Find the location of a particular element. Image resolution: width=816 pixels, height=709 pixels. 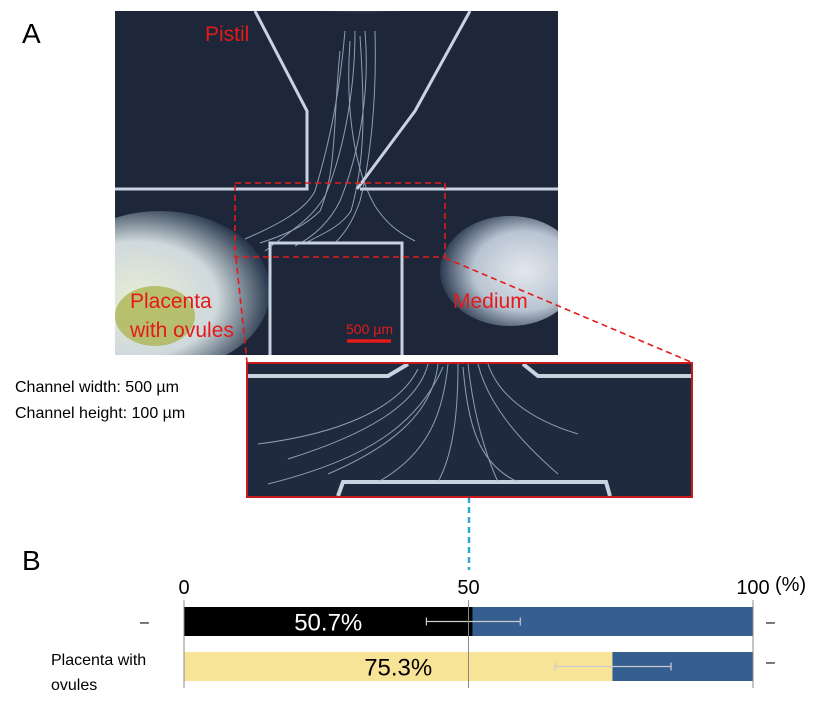

data-label-row2: 75.3% is located at coordinates (398, 668).